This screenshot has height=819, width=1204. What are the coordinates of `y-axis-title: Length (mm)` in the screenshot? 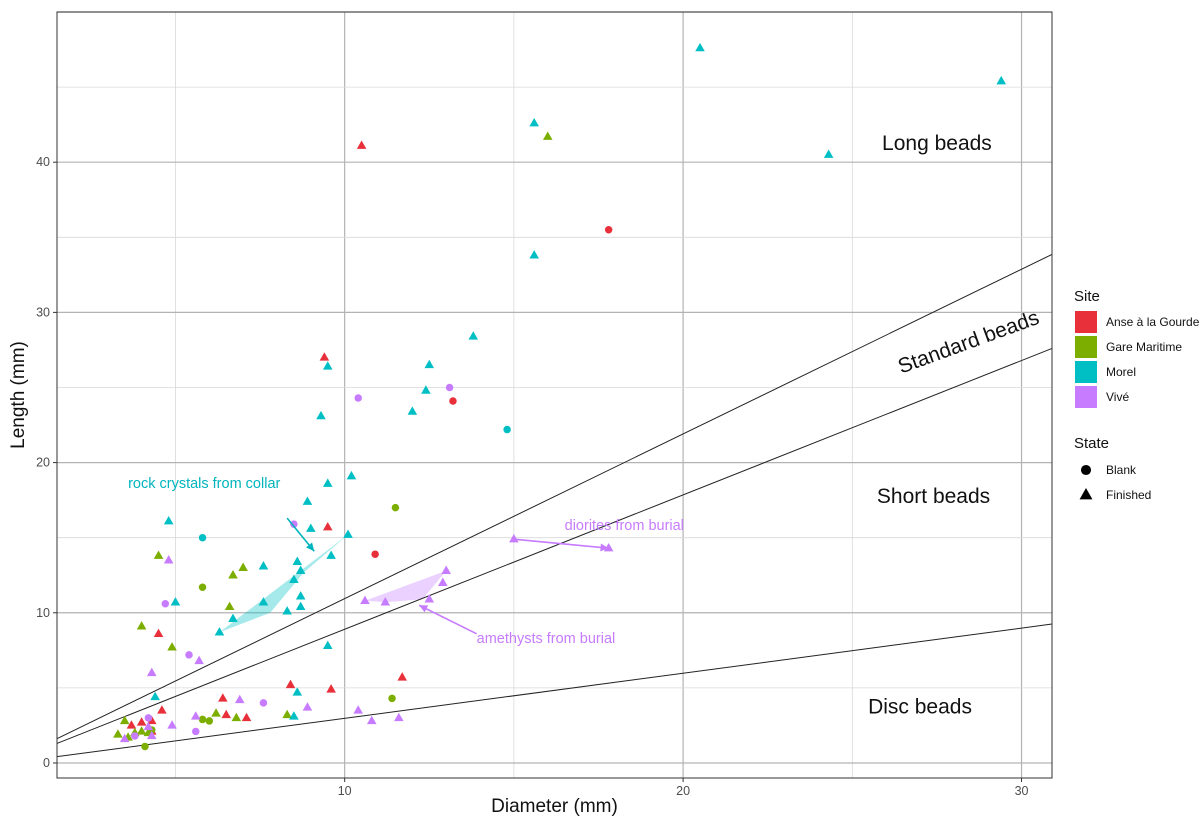 It's located at (18, 395).